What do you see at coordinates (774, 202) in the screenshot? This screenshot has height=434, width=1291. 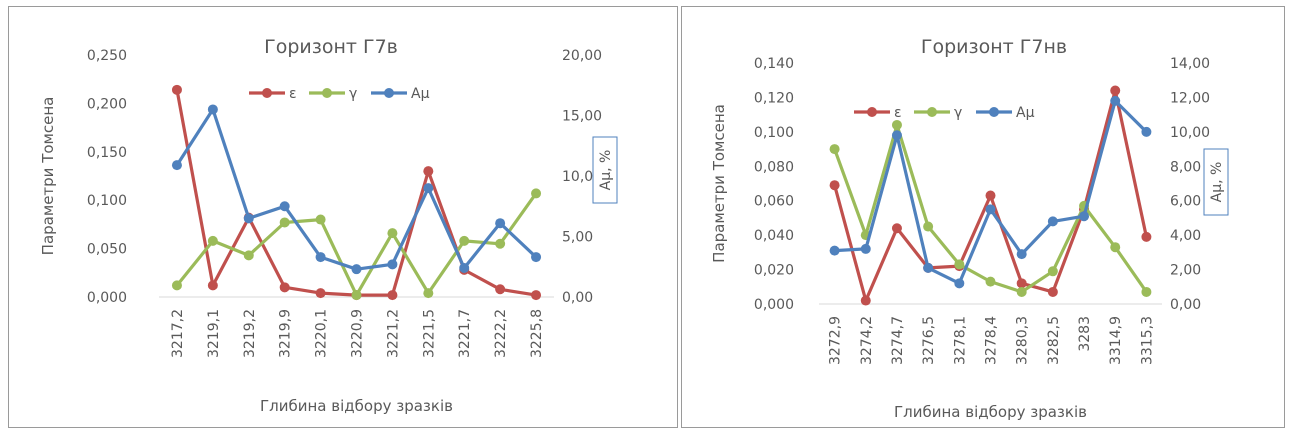 I see `y-tick-label: 0,060` at bounding box center [774, 202].